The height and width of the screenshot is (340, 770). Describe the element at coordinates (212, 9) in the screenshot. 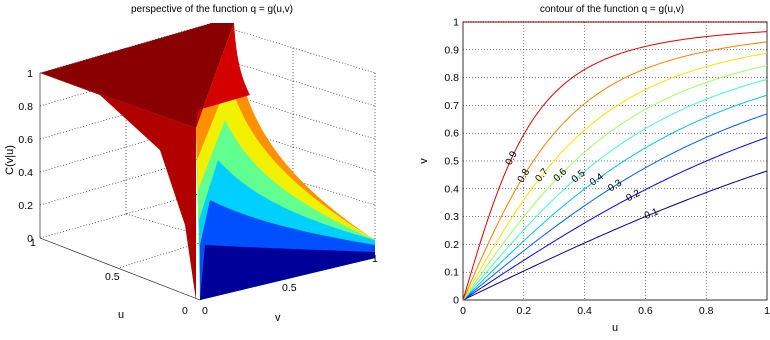

I see `surface-title: perspective of the function q = g(u,v)` at that location.